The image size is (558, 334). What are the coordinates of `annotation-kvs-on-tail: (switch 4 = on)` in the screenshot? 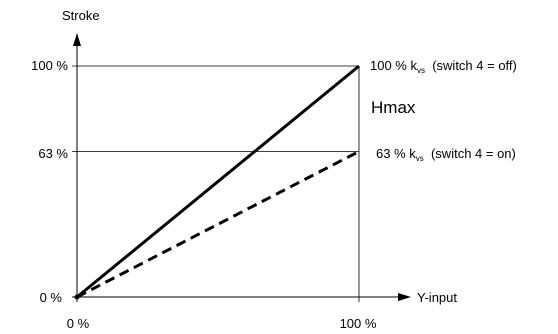 It's located at (470, 153).